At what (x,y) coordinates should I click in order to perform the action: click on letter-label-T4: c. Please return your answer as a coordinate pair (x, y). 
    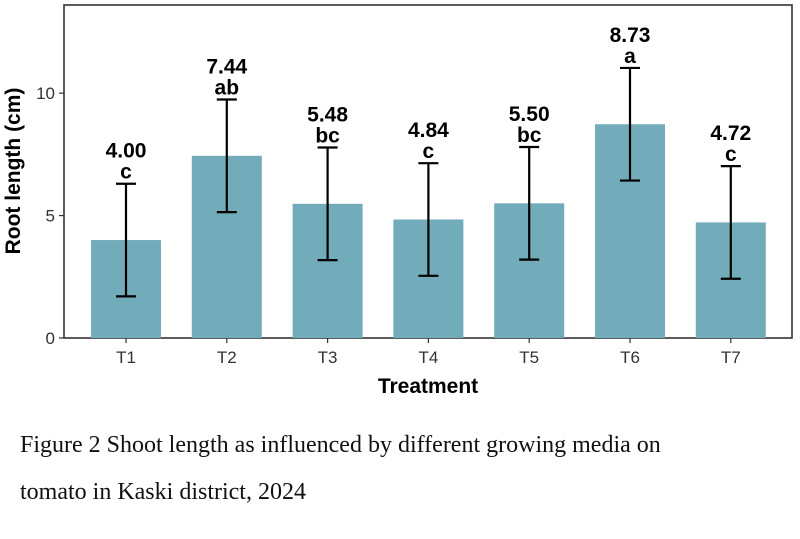
    Looking at the image, I should click on (429, 151).